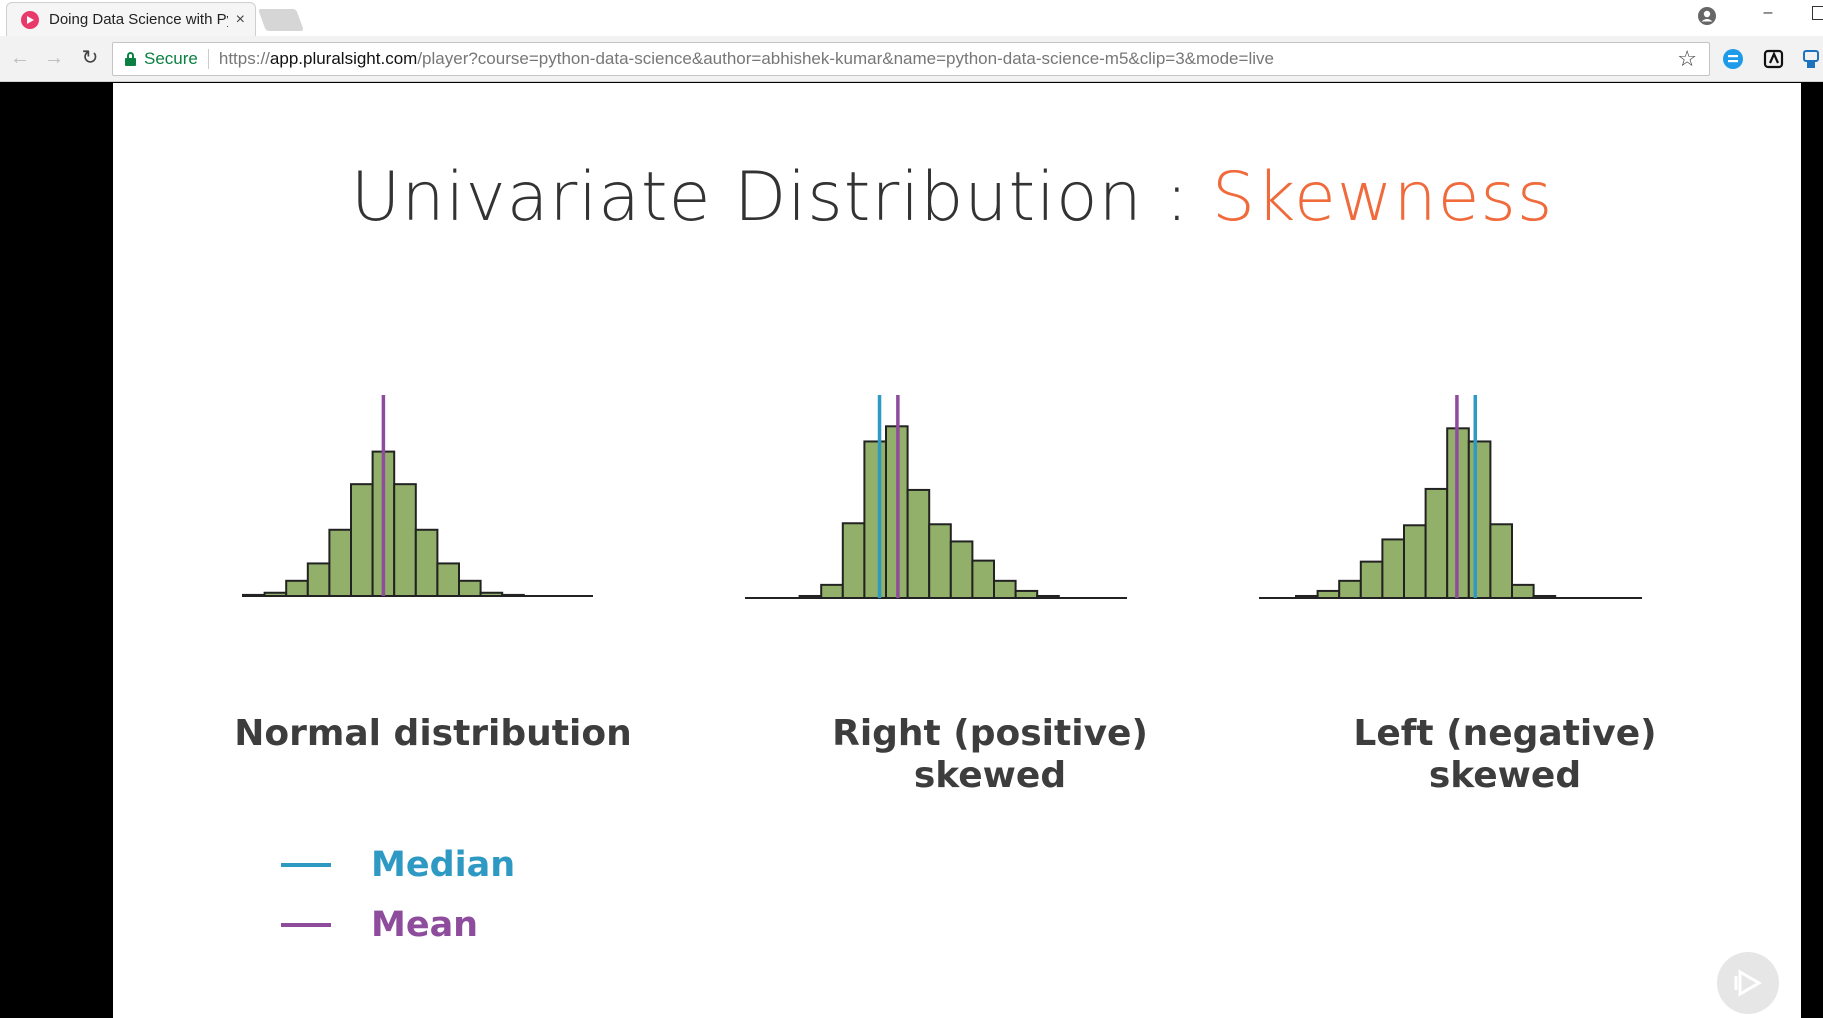 This screenshot has height=1018, width=1823. What do you see at coordinates (208, 59) in the screenshot?
I see `omnibox-divider` at bounding box center [208, 59].